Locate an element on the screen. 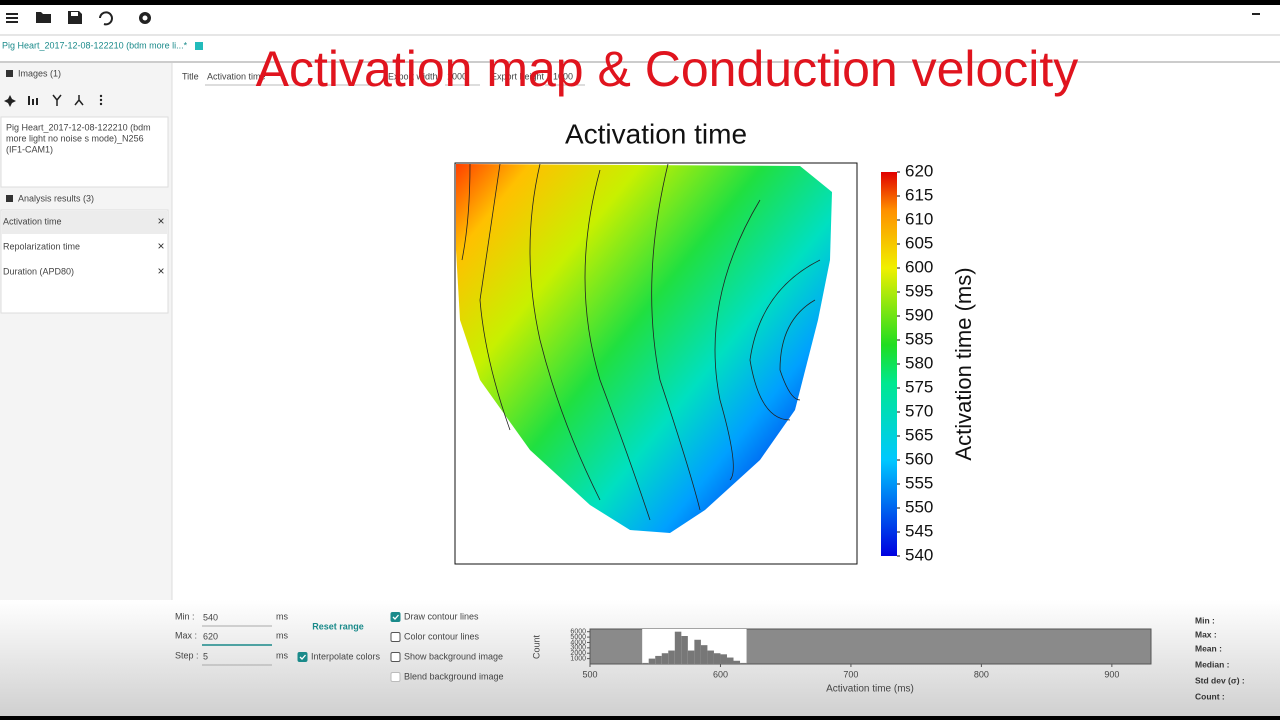 This screenshot has height=725, width=1280. colorbar-tick-label: 605 is located at coordinates (919, 242).